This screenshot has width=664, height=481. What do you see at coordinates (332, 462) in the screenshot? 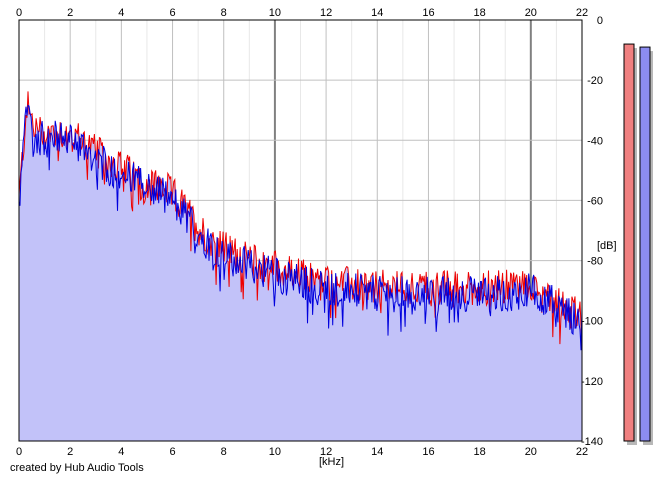
I see `x-axis-label: [kHz]` at bounding box center [332, 462].